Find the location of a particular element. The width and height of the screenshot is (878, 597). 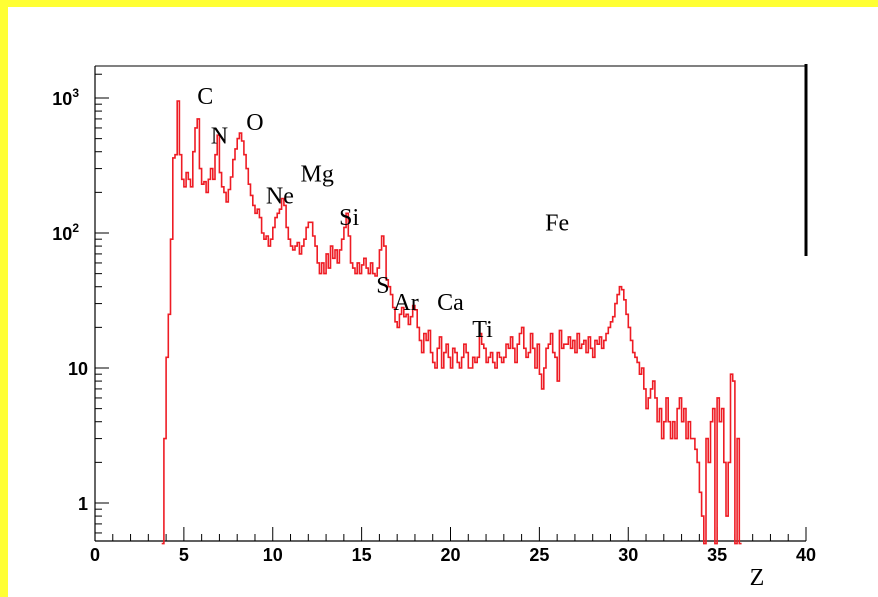

element-annotation: Si is located at coordinates (349, 218).